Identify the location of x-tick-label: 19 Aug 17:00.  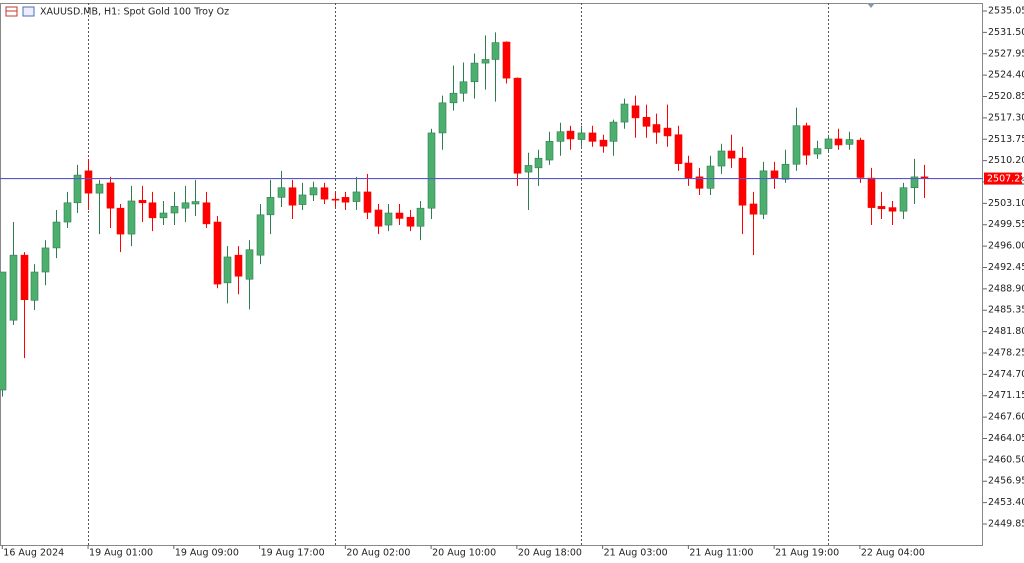
(293, 553).